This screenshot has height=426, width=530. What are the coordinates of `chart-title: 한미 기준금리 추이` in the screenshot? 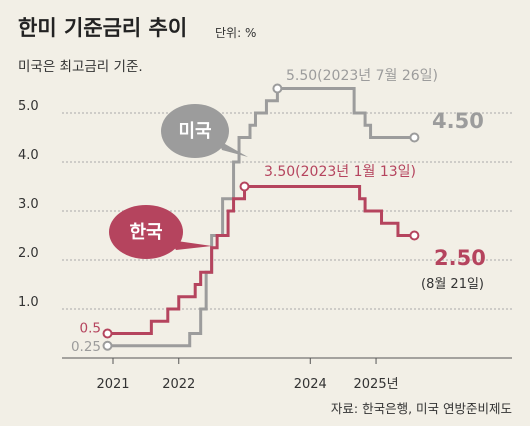 It's located at (103, 28).